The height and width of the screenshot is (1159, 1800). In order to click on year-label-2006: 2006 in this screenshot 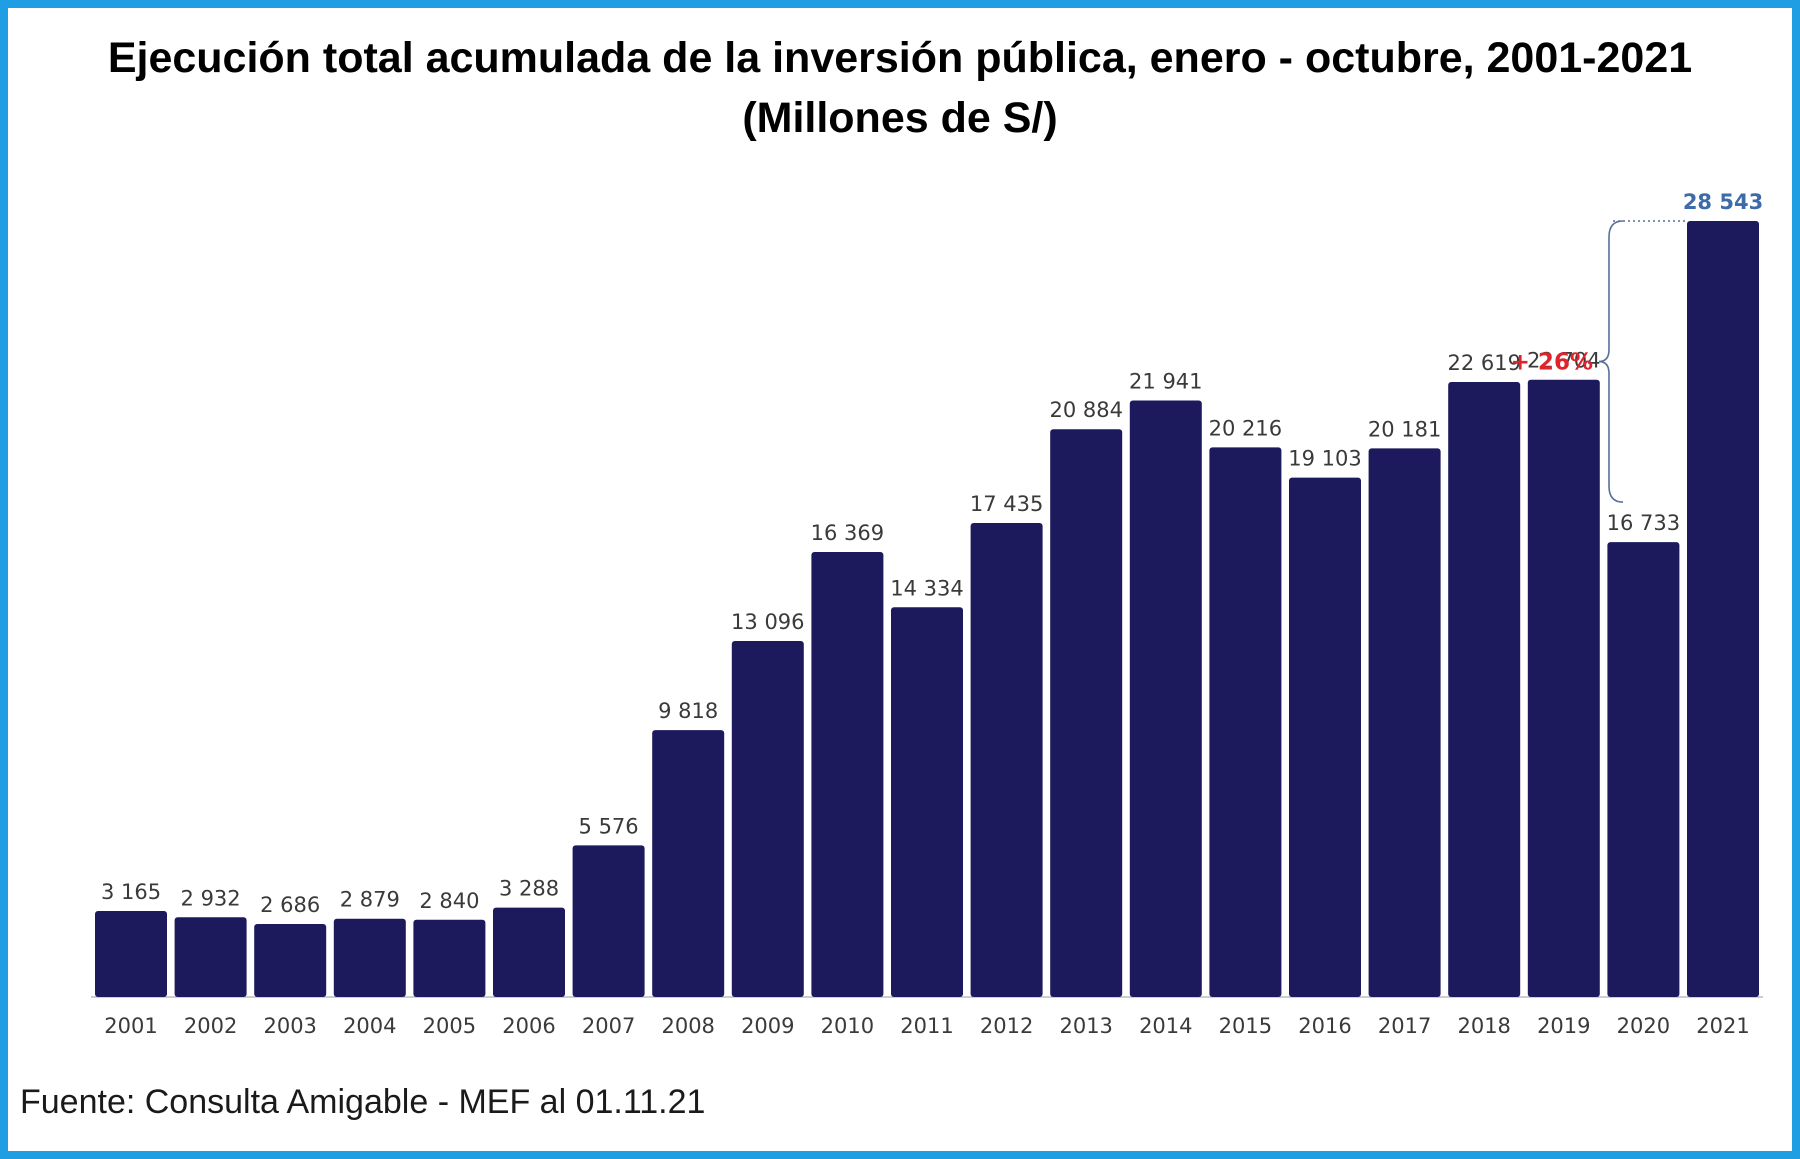, I will do `click(528, 1026)`.